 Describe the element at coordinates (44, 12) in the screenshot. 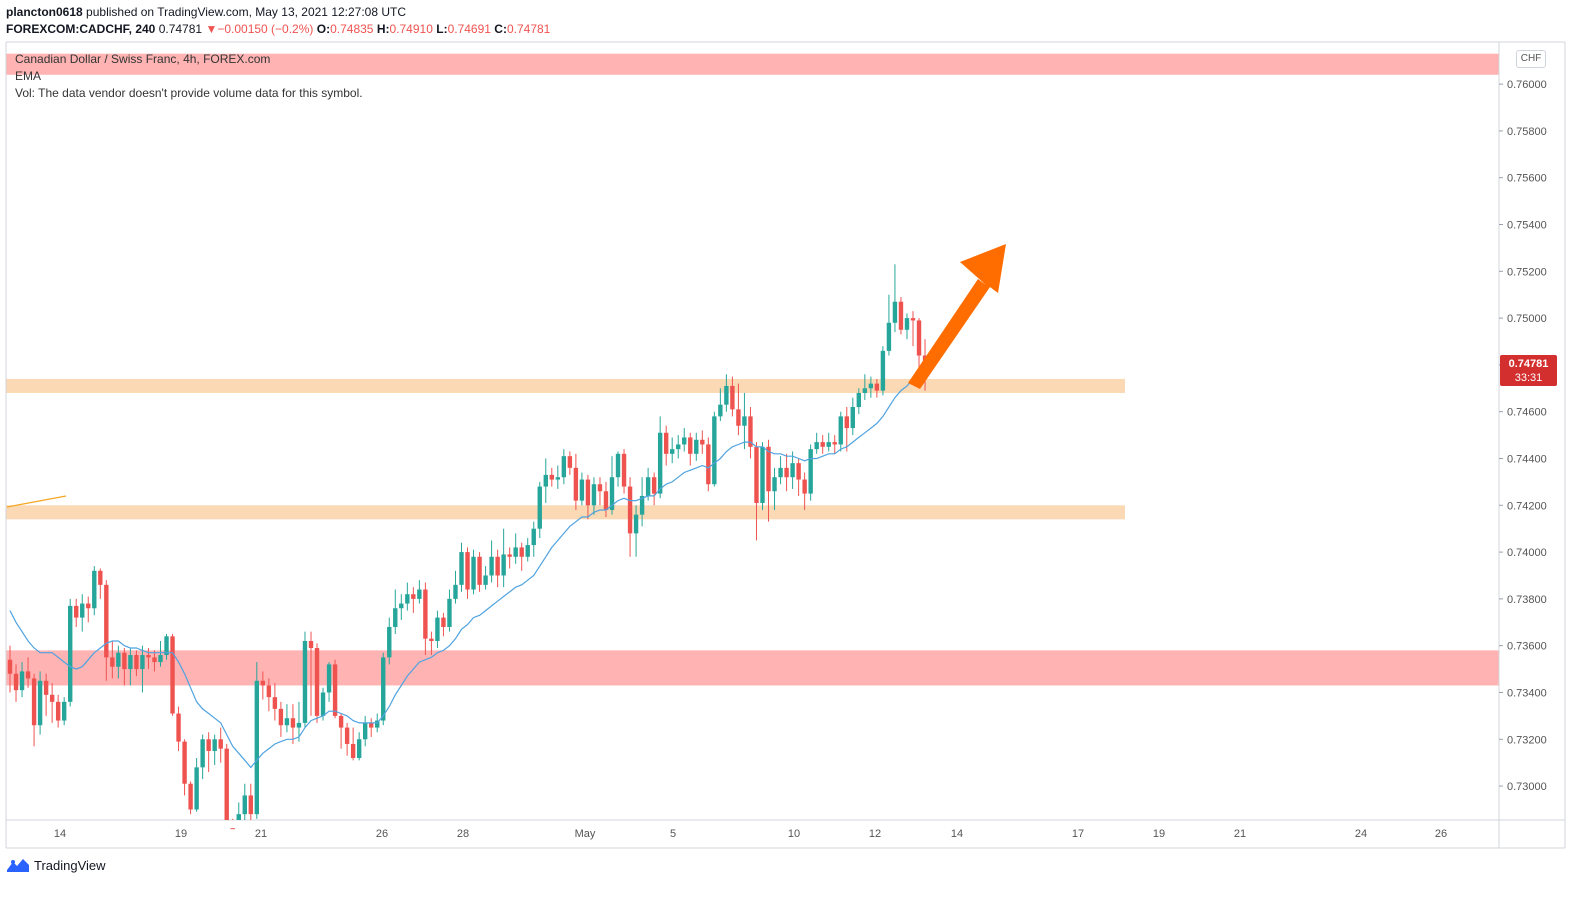

I see `author-name: plancton0618` at that location.